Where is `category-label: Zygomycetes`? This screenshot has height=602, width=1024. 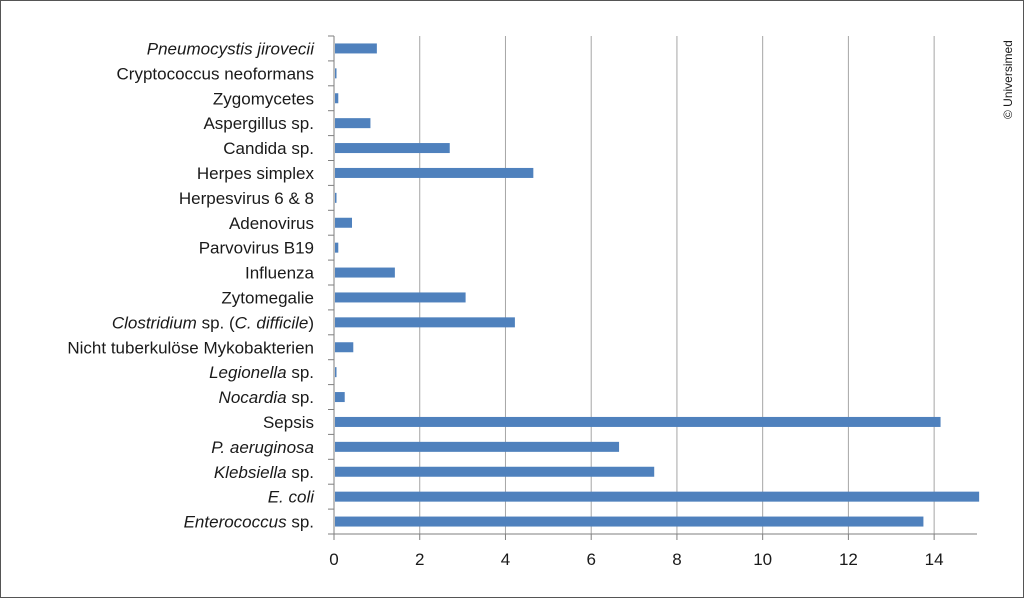
category-label: Zygomycetes is located at coordinates (263, 98).